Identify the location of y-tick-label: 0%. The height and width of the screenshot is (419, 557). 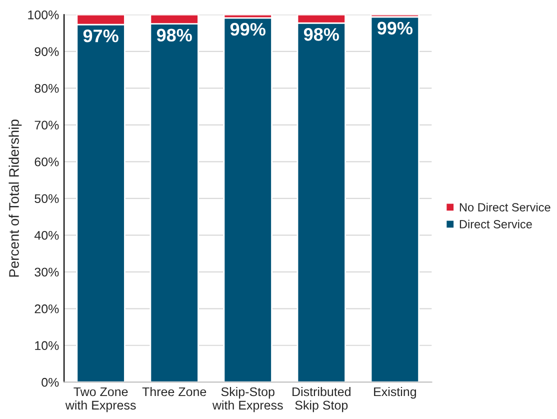
(50, 382).